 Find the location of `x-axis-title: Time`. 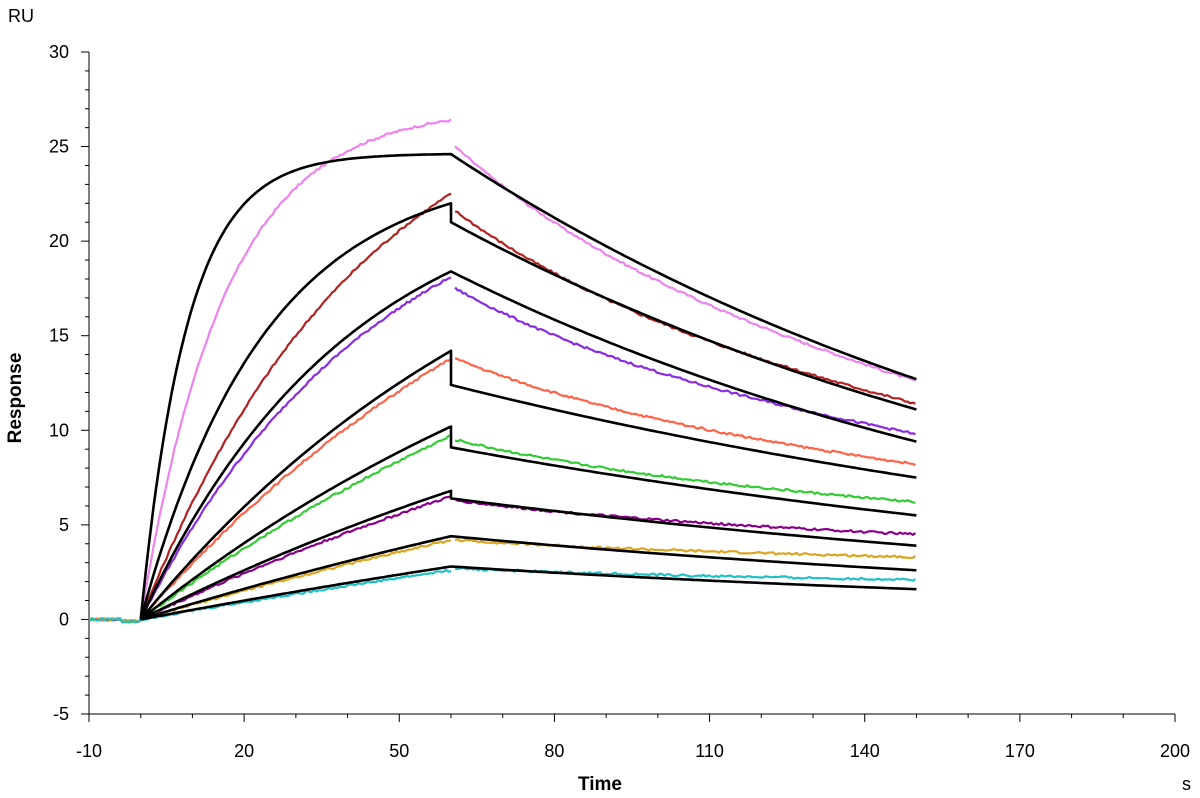

x-axis-title: Time is located at coordinates (600, 784).